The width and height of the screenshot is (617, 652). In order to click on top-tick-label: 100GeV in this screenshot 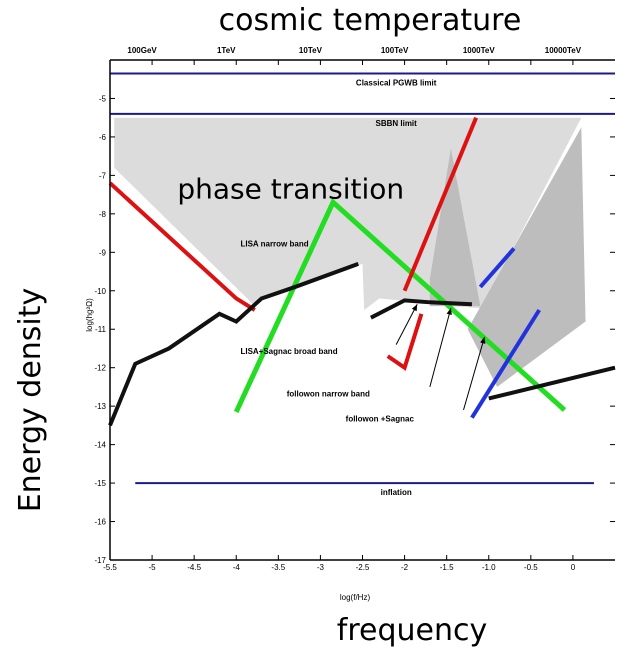, I will do `click(142, 50)`.